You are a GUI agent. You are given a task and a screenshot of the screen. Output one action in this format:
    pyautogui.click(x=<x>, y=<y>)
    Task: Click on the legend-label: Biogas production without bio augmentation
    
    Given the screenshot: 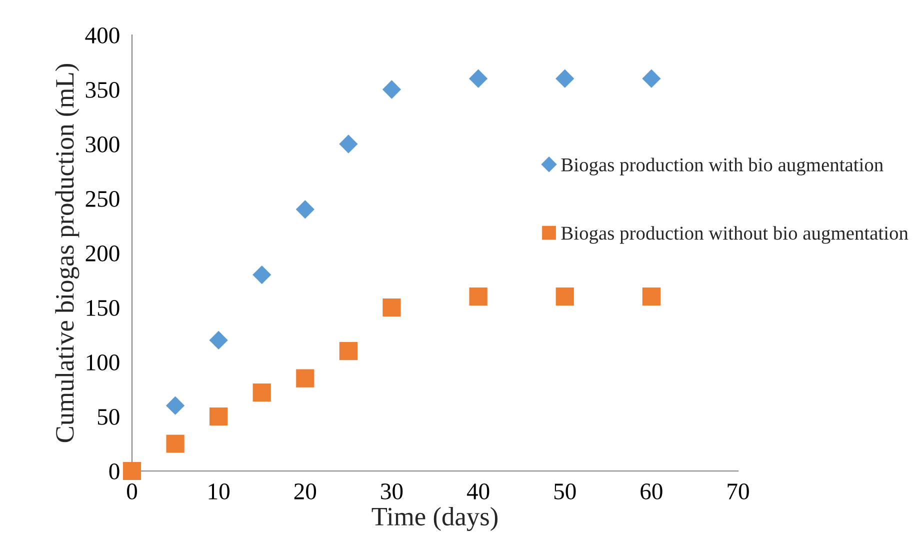 What is the action you would take?
    pyautogui.click(x=734, y=235)
    